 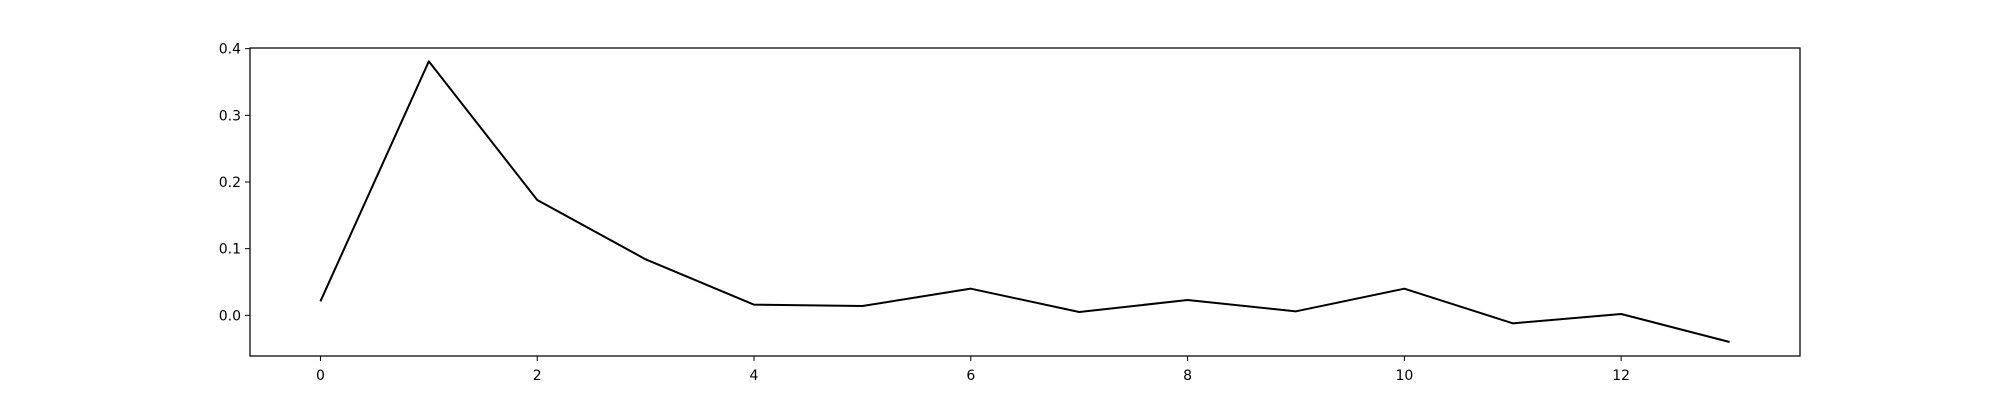 What do you see at coordinates (230, 316) in the screenshot?
I see `y-tick-label: 0.0` at bounding box center [230, 316].